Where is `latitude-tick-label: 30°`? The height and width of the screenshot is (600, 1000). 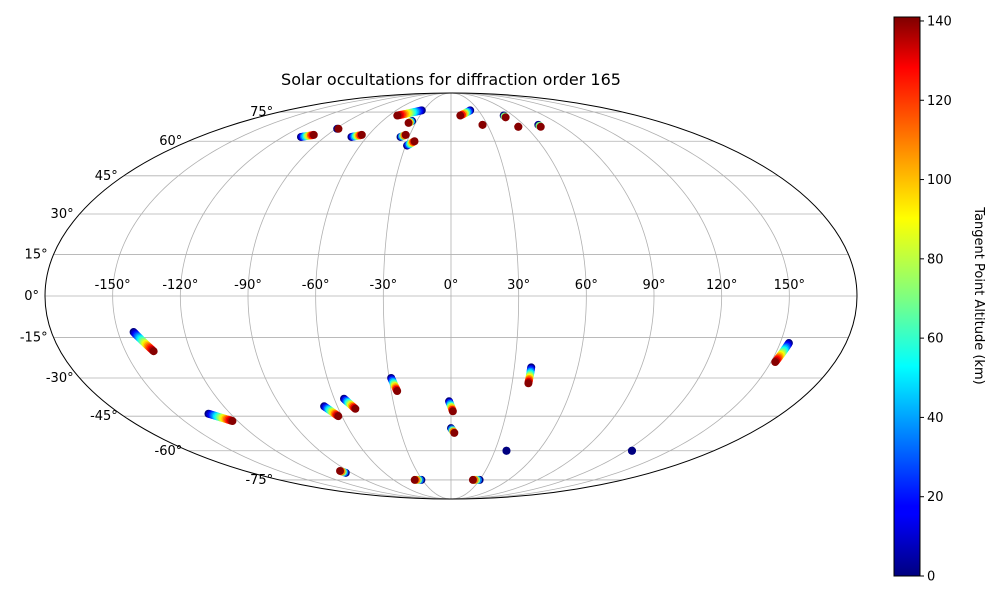
latitude-tick-label: 30° is located at coordinates (62, 214).